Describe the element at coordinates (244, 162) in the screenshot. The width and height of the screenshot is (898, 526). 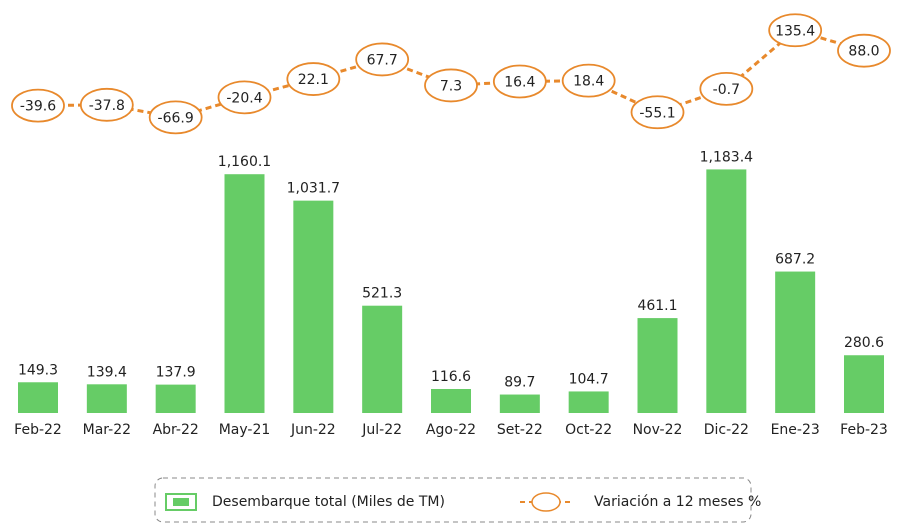
I see `bar-value-label: 1,160.1` at that location.